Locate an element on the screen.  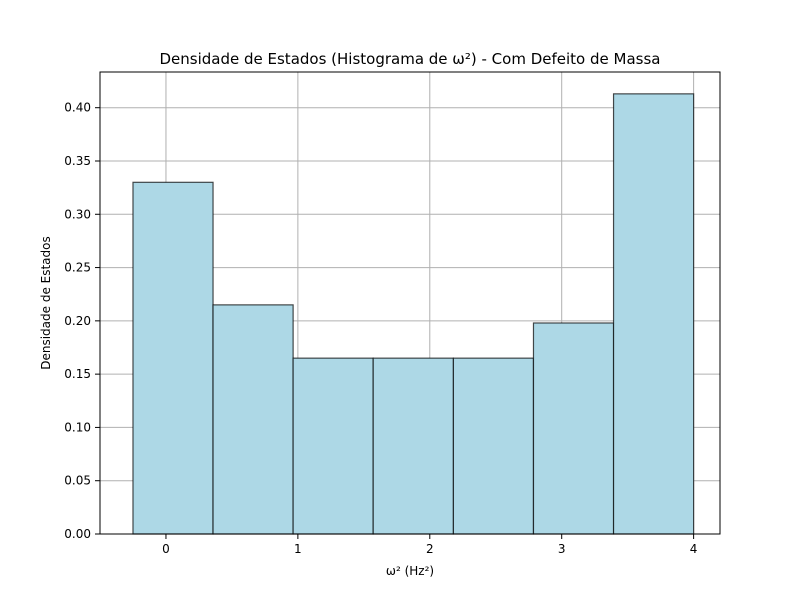
y-tick-label: 0.05 is located at coordinates (77, 481).